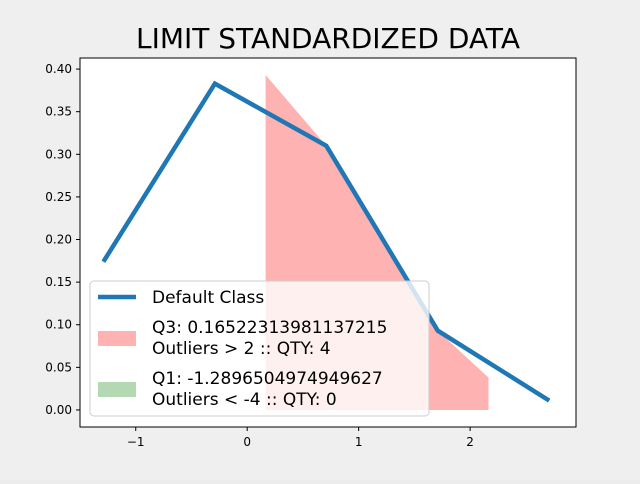  Describe the element at coordinates (117, 389) in the screenshot. I see `legend-swatch-q1` at that location.